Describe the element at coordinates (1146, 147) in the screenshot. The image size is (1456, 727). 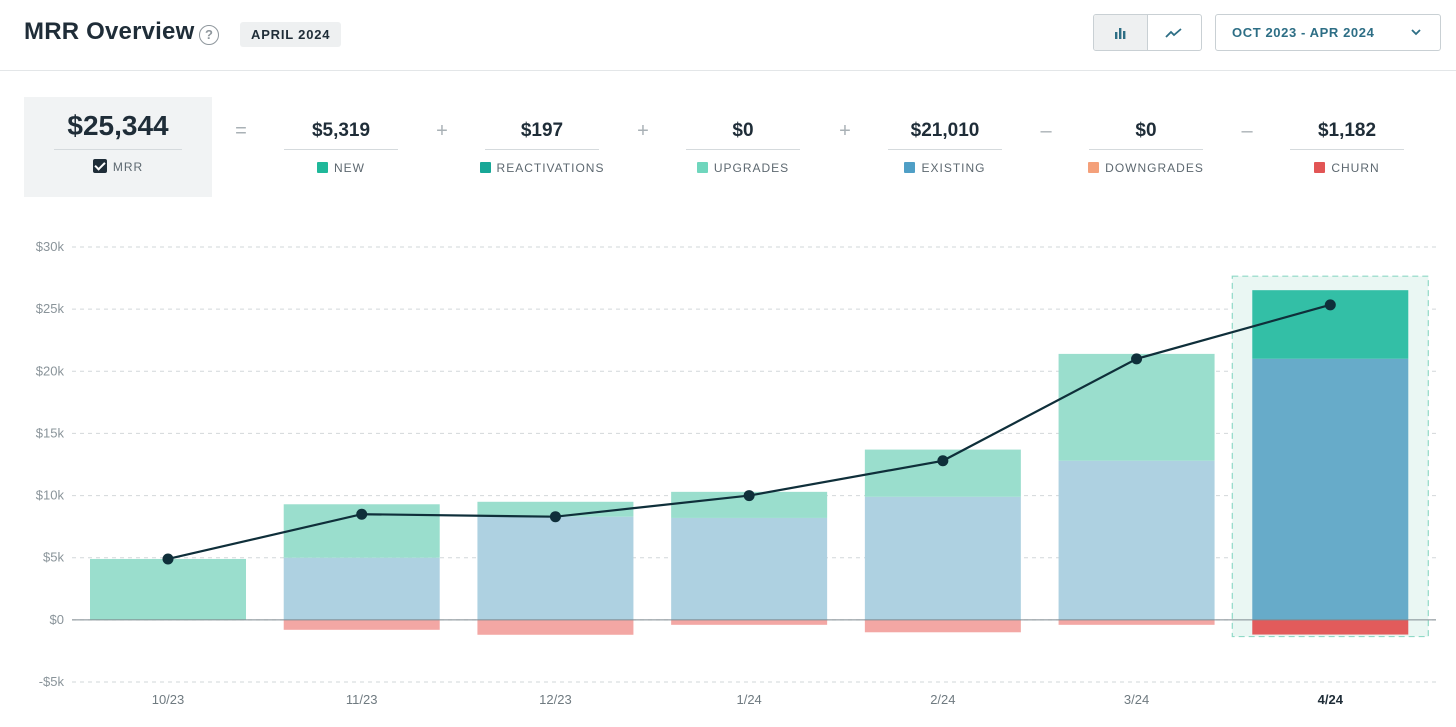
I see `component-downgrades: $0 DOWNGRADES` at that location.